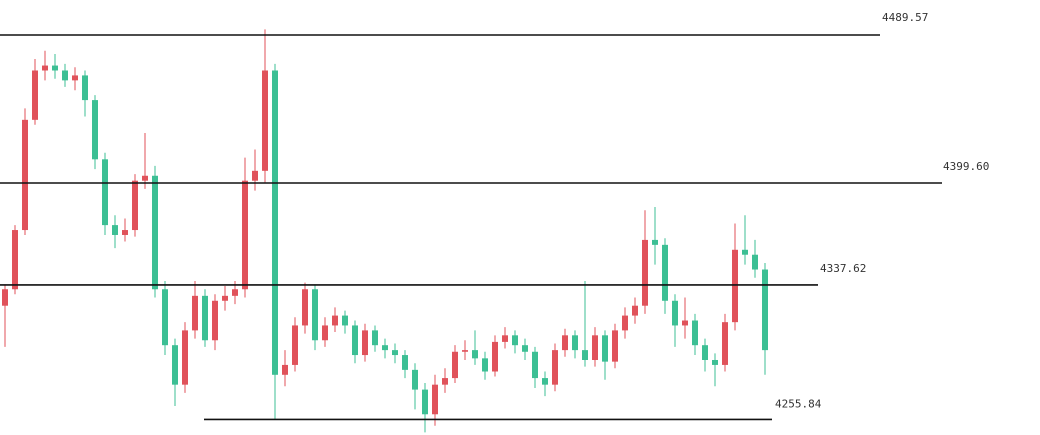  What do you see at coordinates (966, 166) in the screenshot?
I see `level-label: 4399.60` at bounding box center [966, 166].